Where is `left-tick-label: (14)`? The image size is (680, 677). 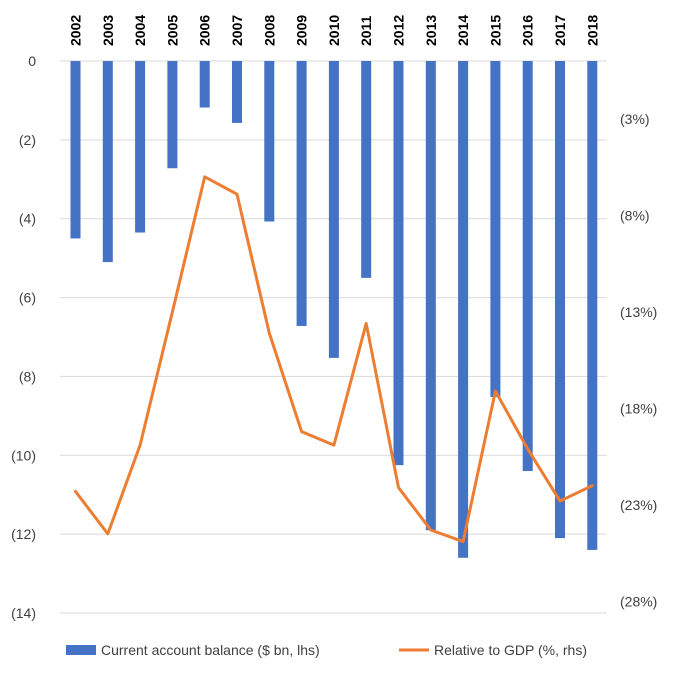 left-tick-label: (14) is located at coordinates (23, 613).